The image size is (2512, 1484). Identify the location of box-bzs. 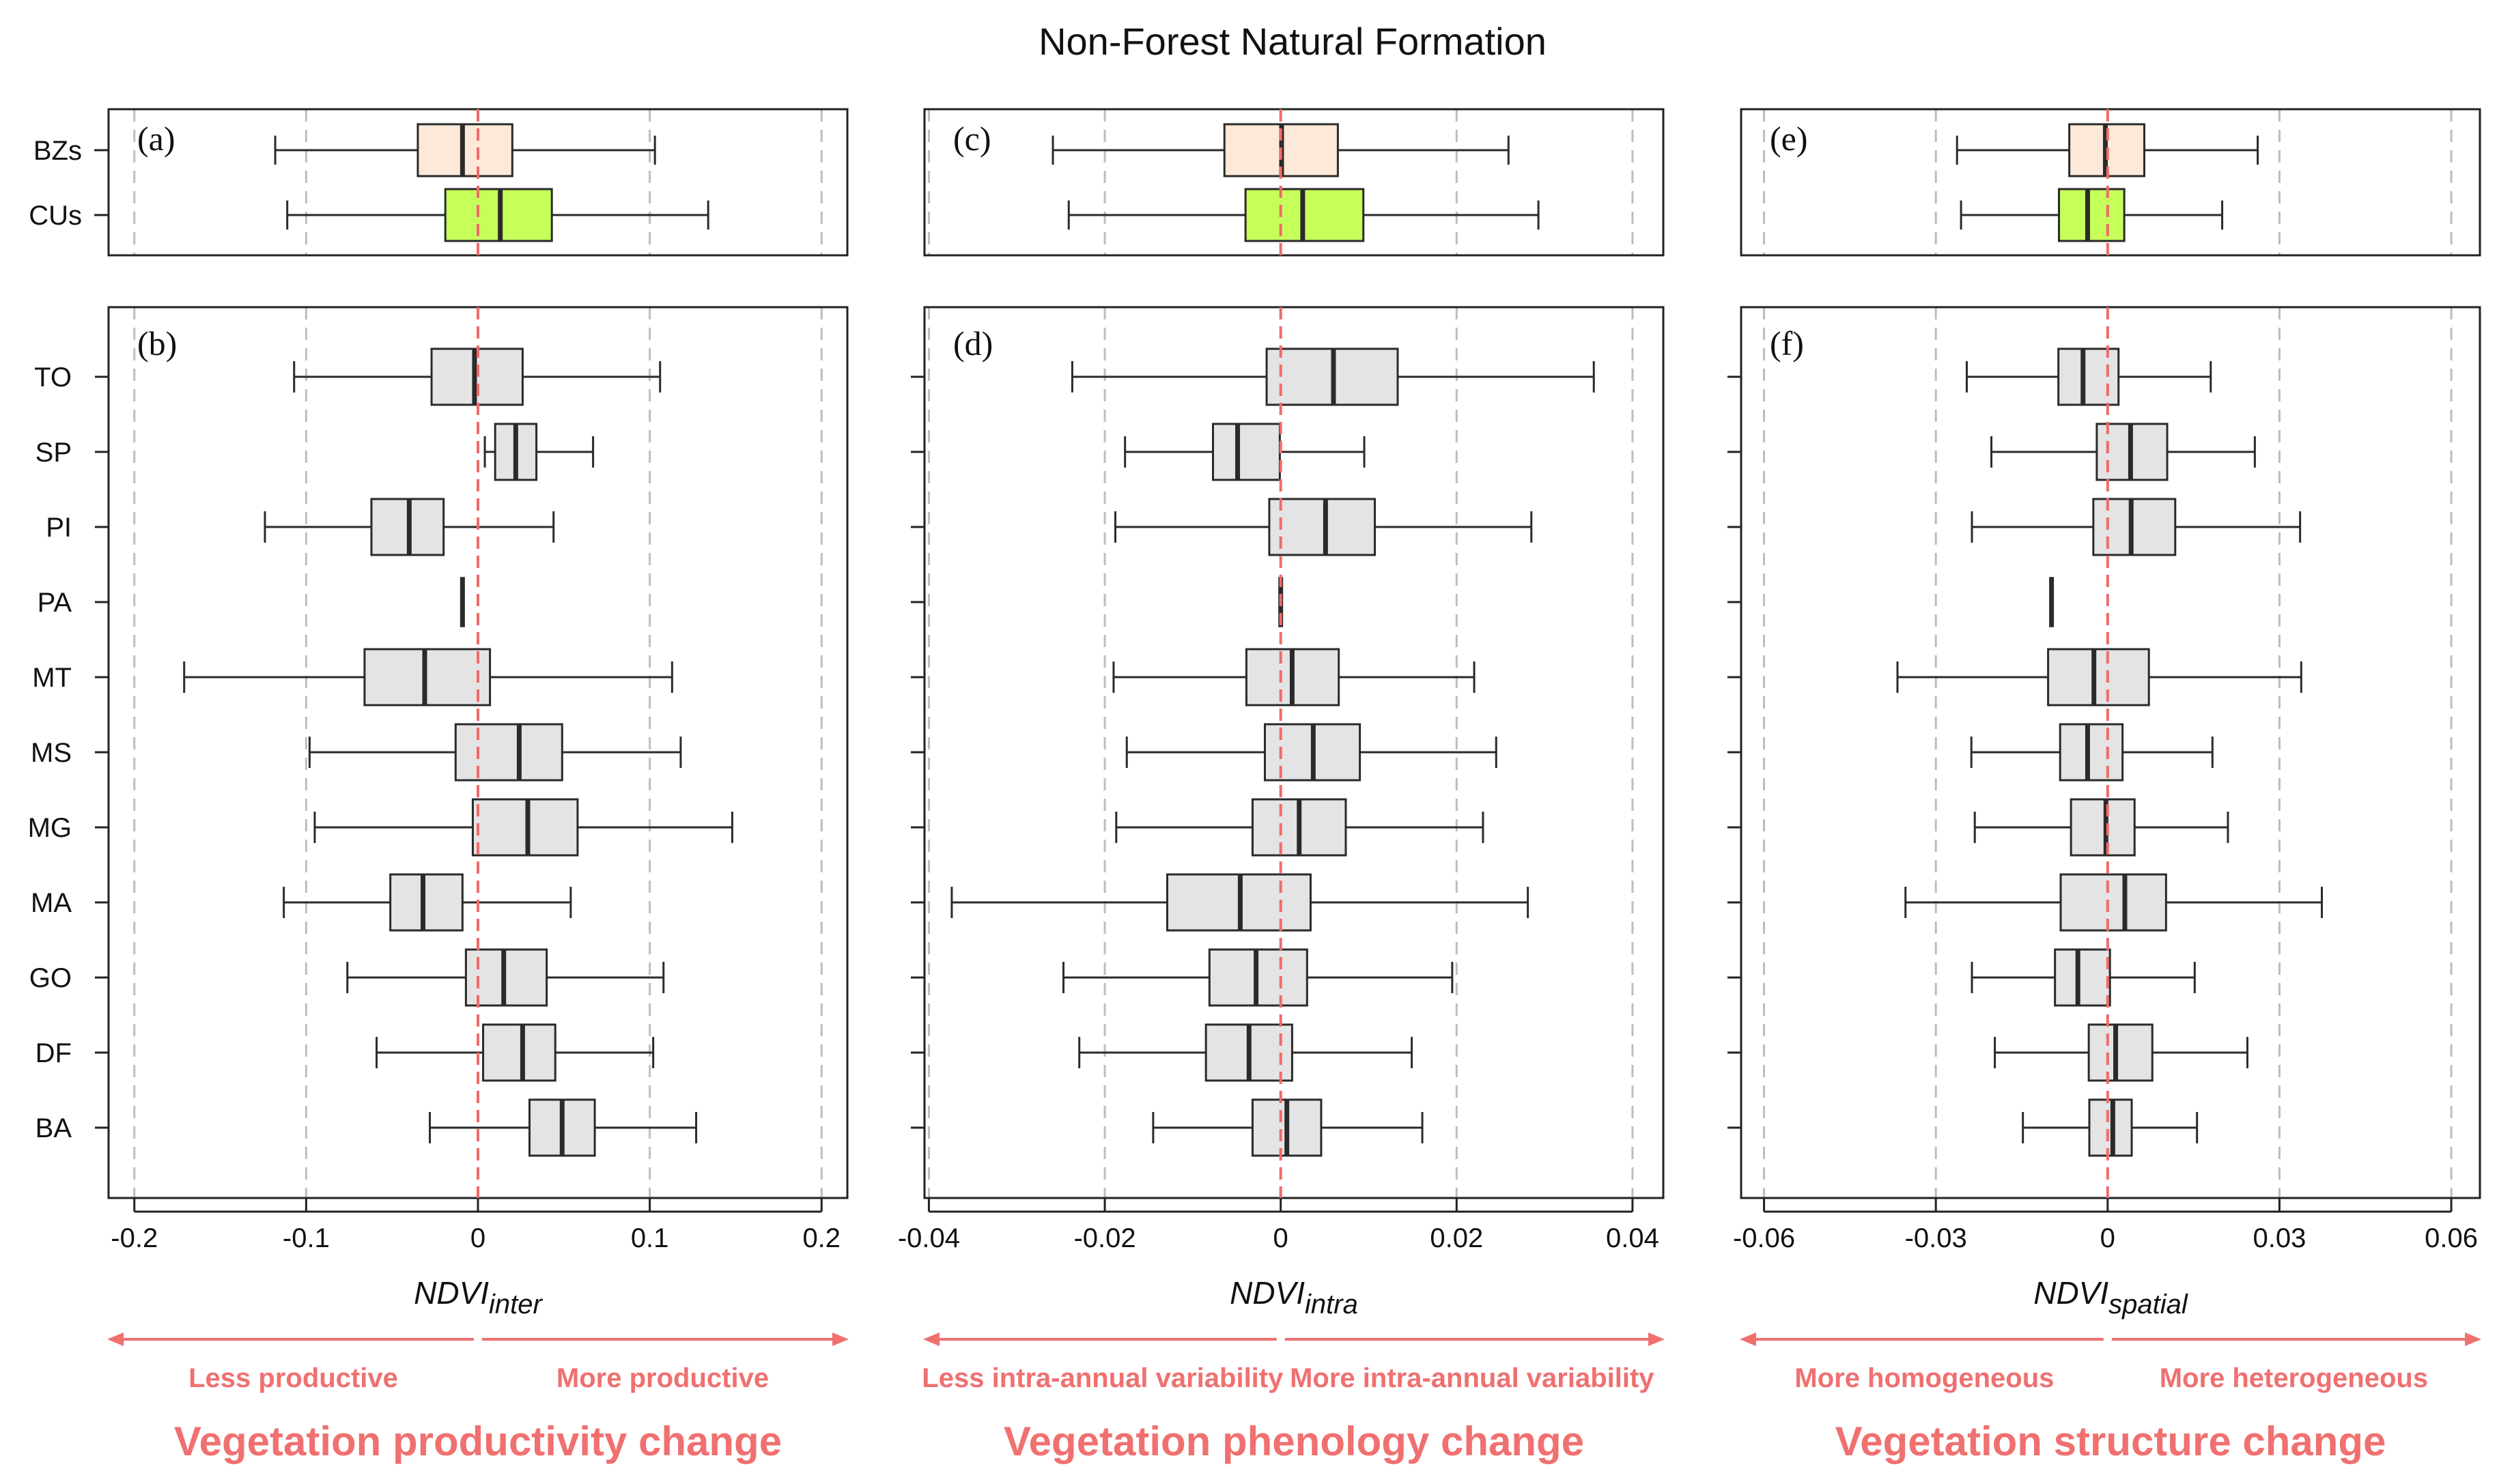
(465, 150).